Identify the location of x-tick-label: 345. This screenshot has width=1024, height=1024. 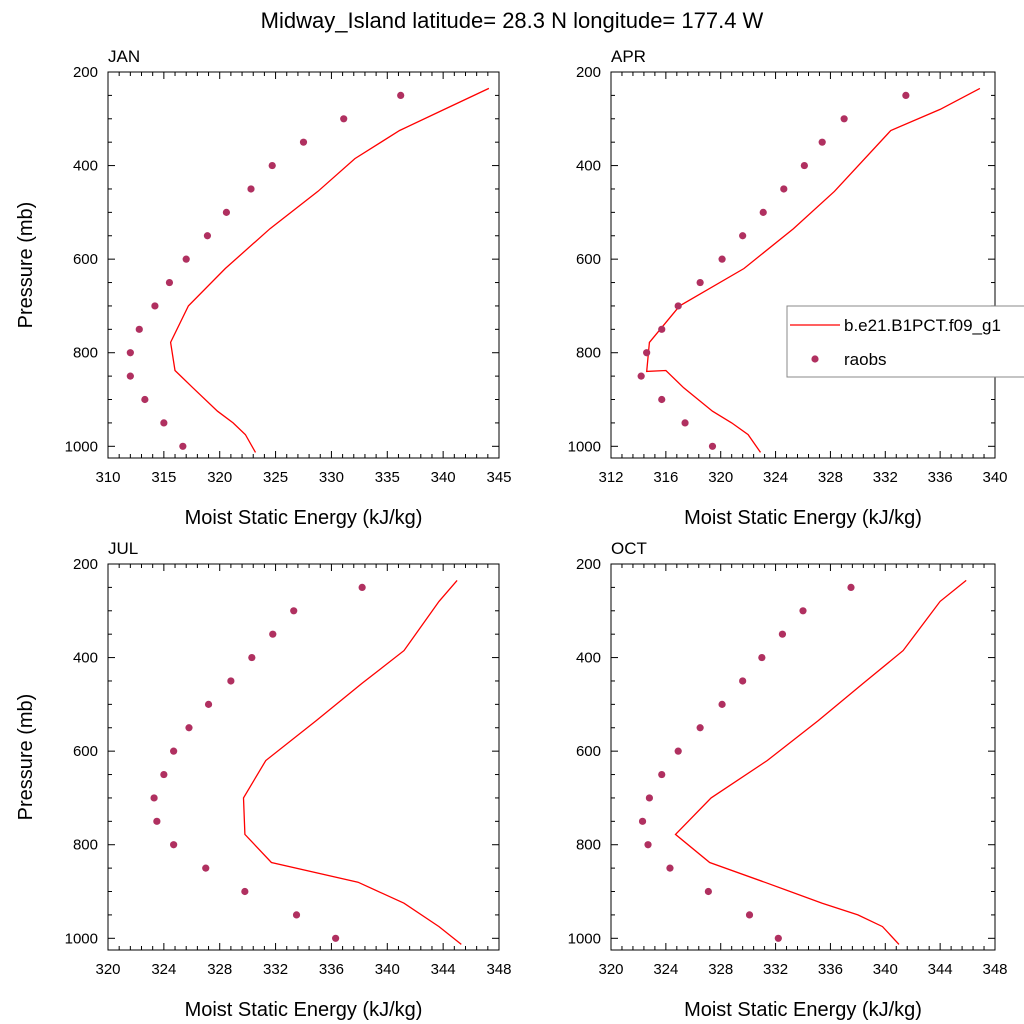
(498, 477).